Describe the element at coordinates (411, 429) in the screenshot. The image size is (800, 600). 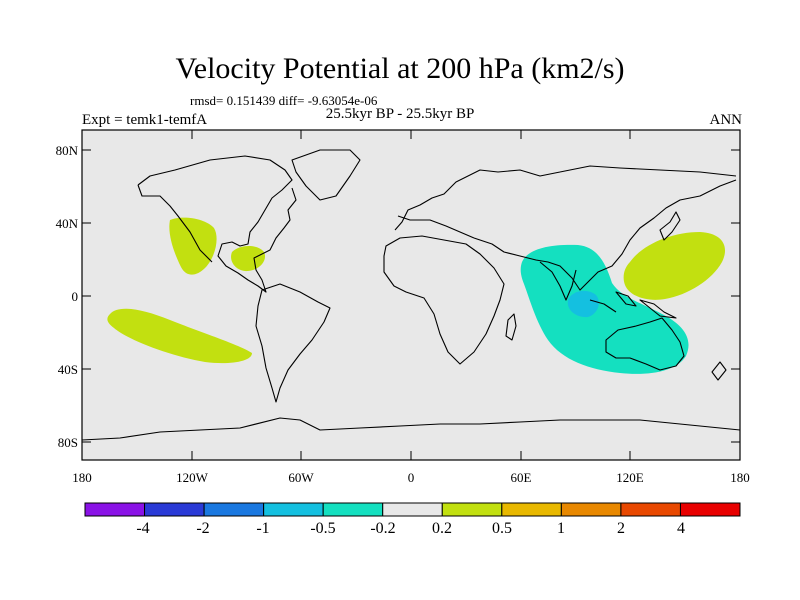
I see `coastline-antarctica` at that location.